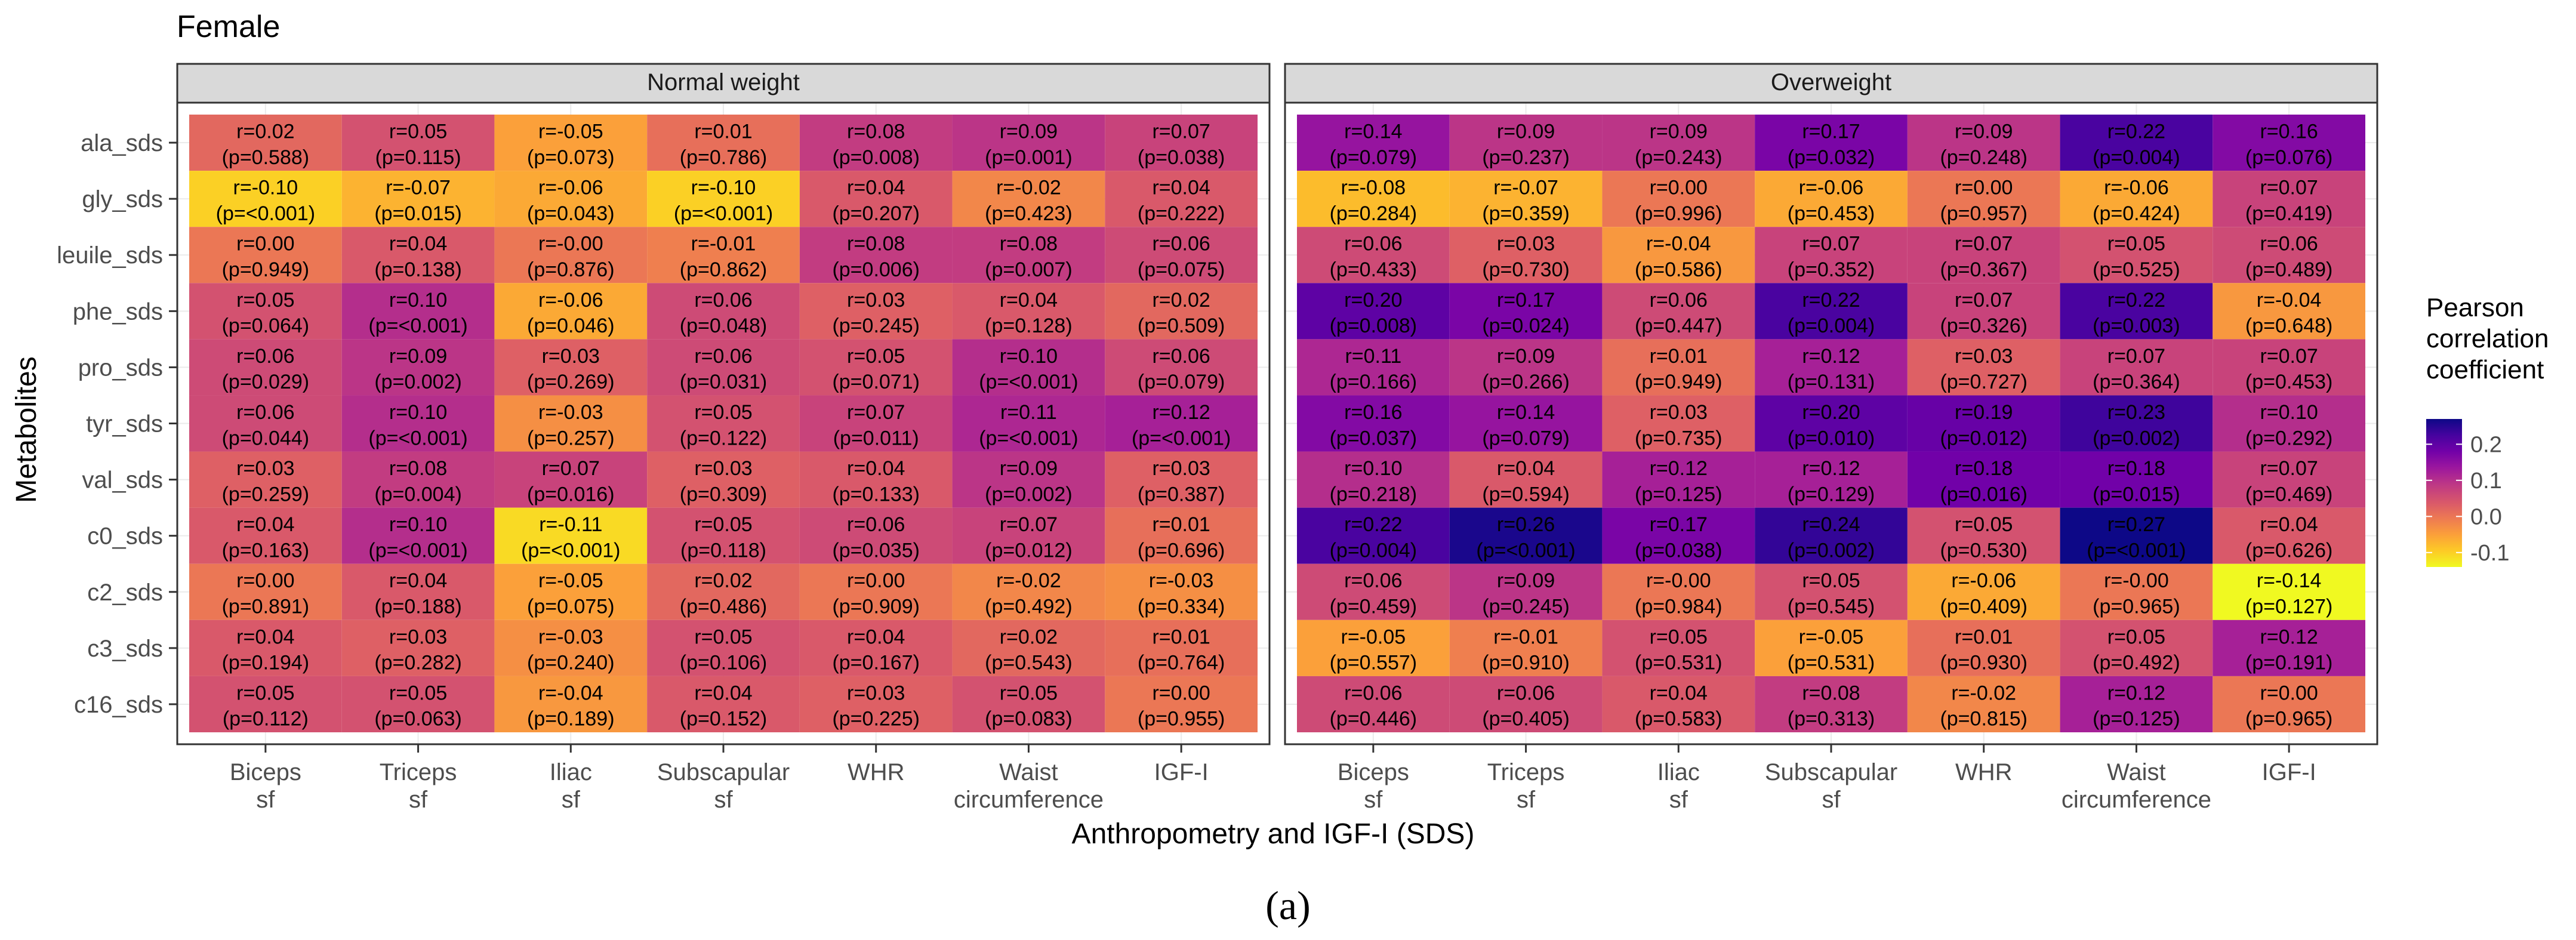 This screenshot has height=940, width=2576. Describe the element at coordinates (118, 311) in the screenshot. I see `y-tick-label: phe_sds` at that location.